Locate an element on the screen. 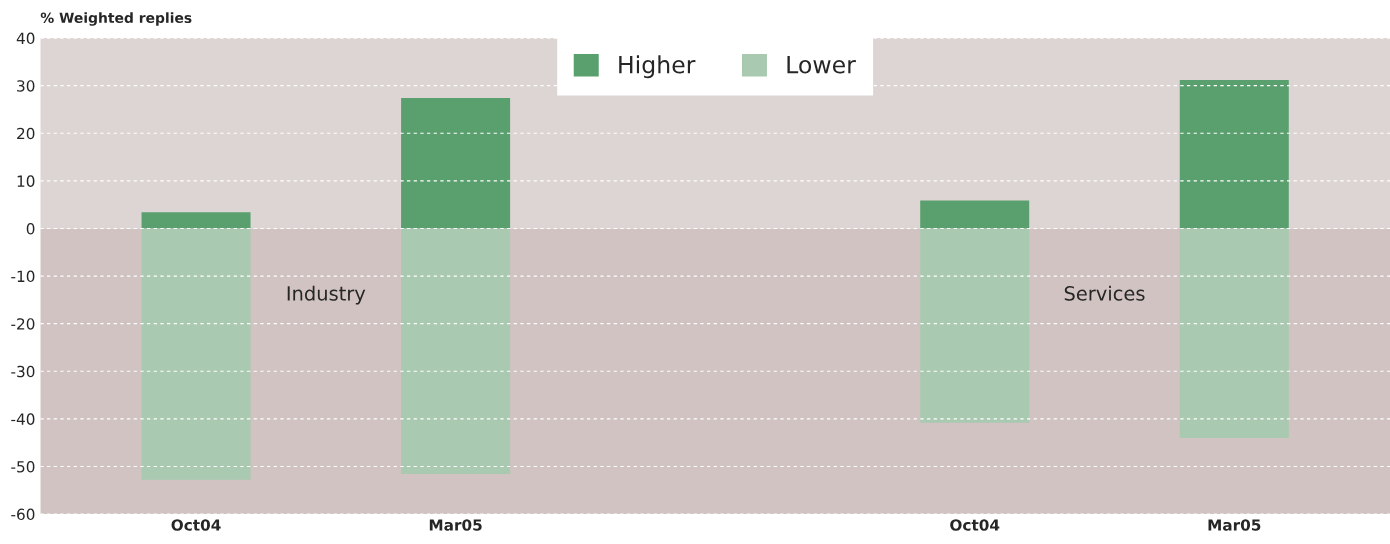 The height and width of the screenshot is (544, 1390). y-tick-label: -30 is located at coordinates (23, 371).